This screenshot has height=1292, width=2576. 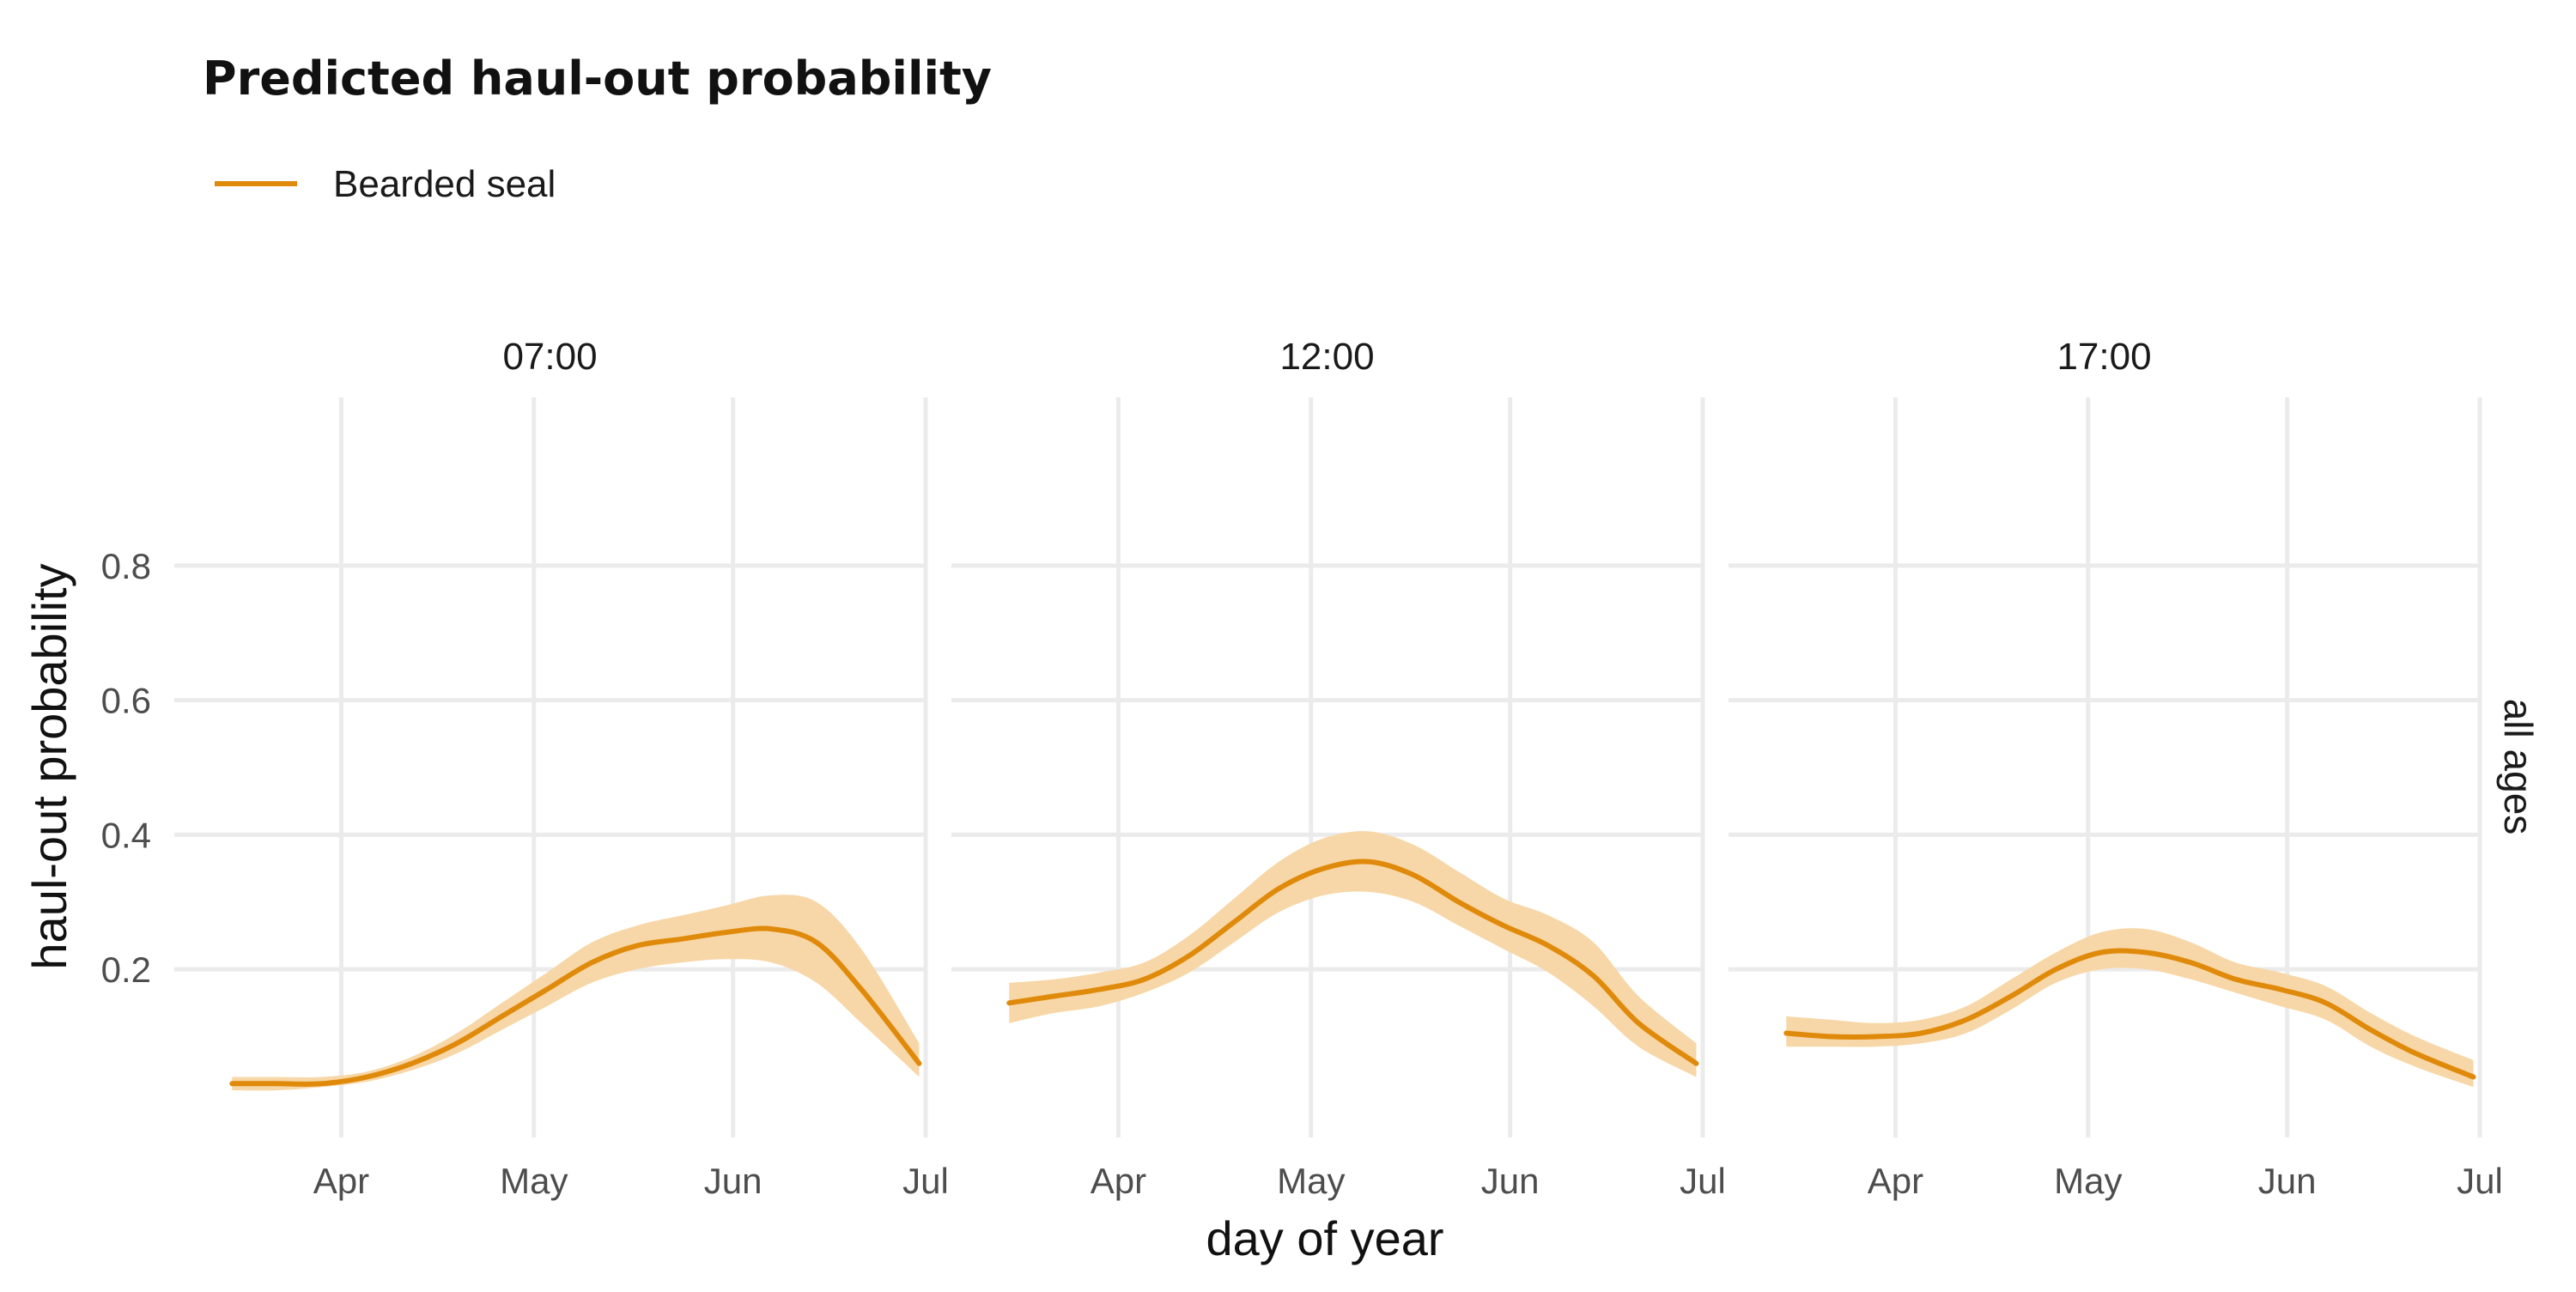 I want to click on y-tick-label-2: 0.6, so click(x=126, y=701).